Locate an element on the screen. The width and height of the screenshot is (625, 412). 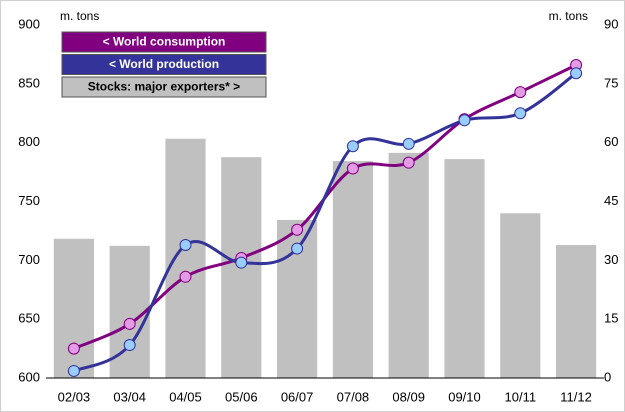
y-tick-label: 750 is located at coordinates (29, 200).